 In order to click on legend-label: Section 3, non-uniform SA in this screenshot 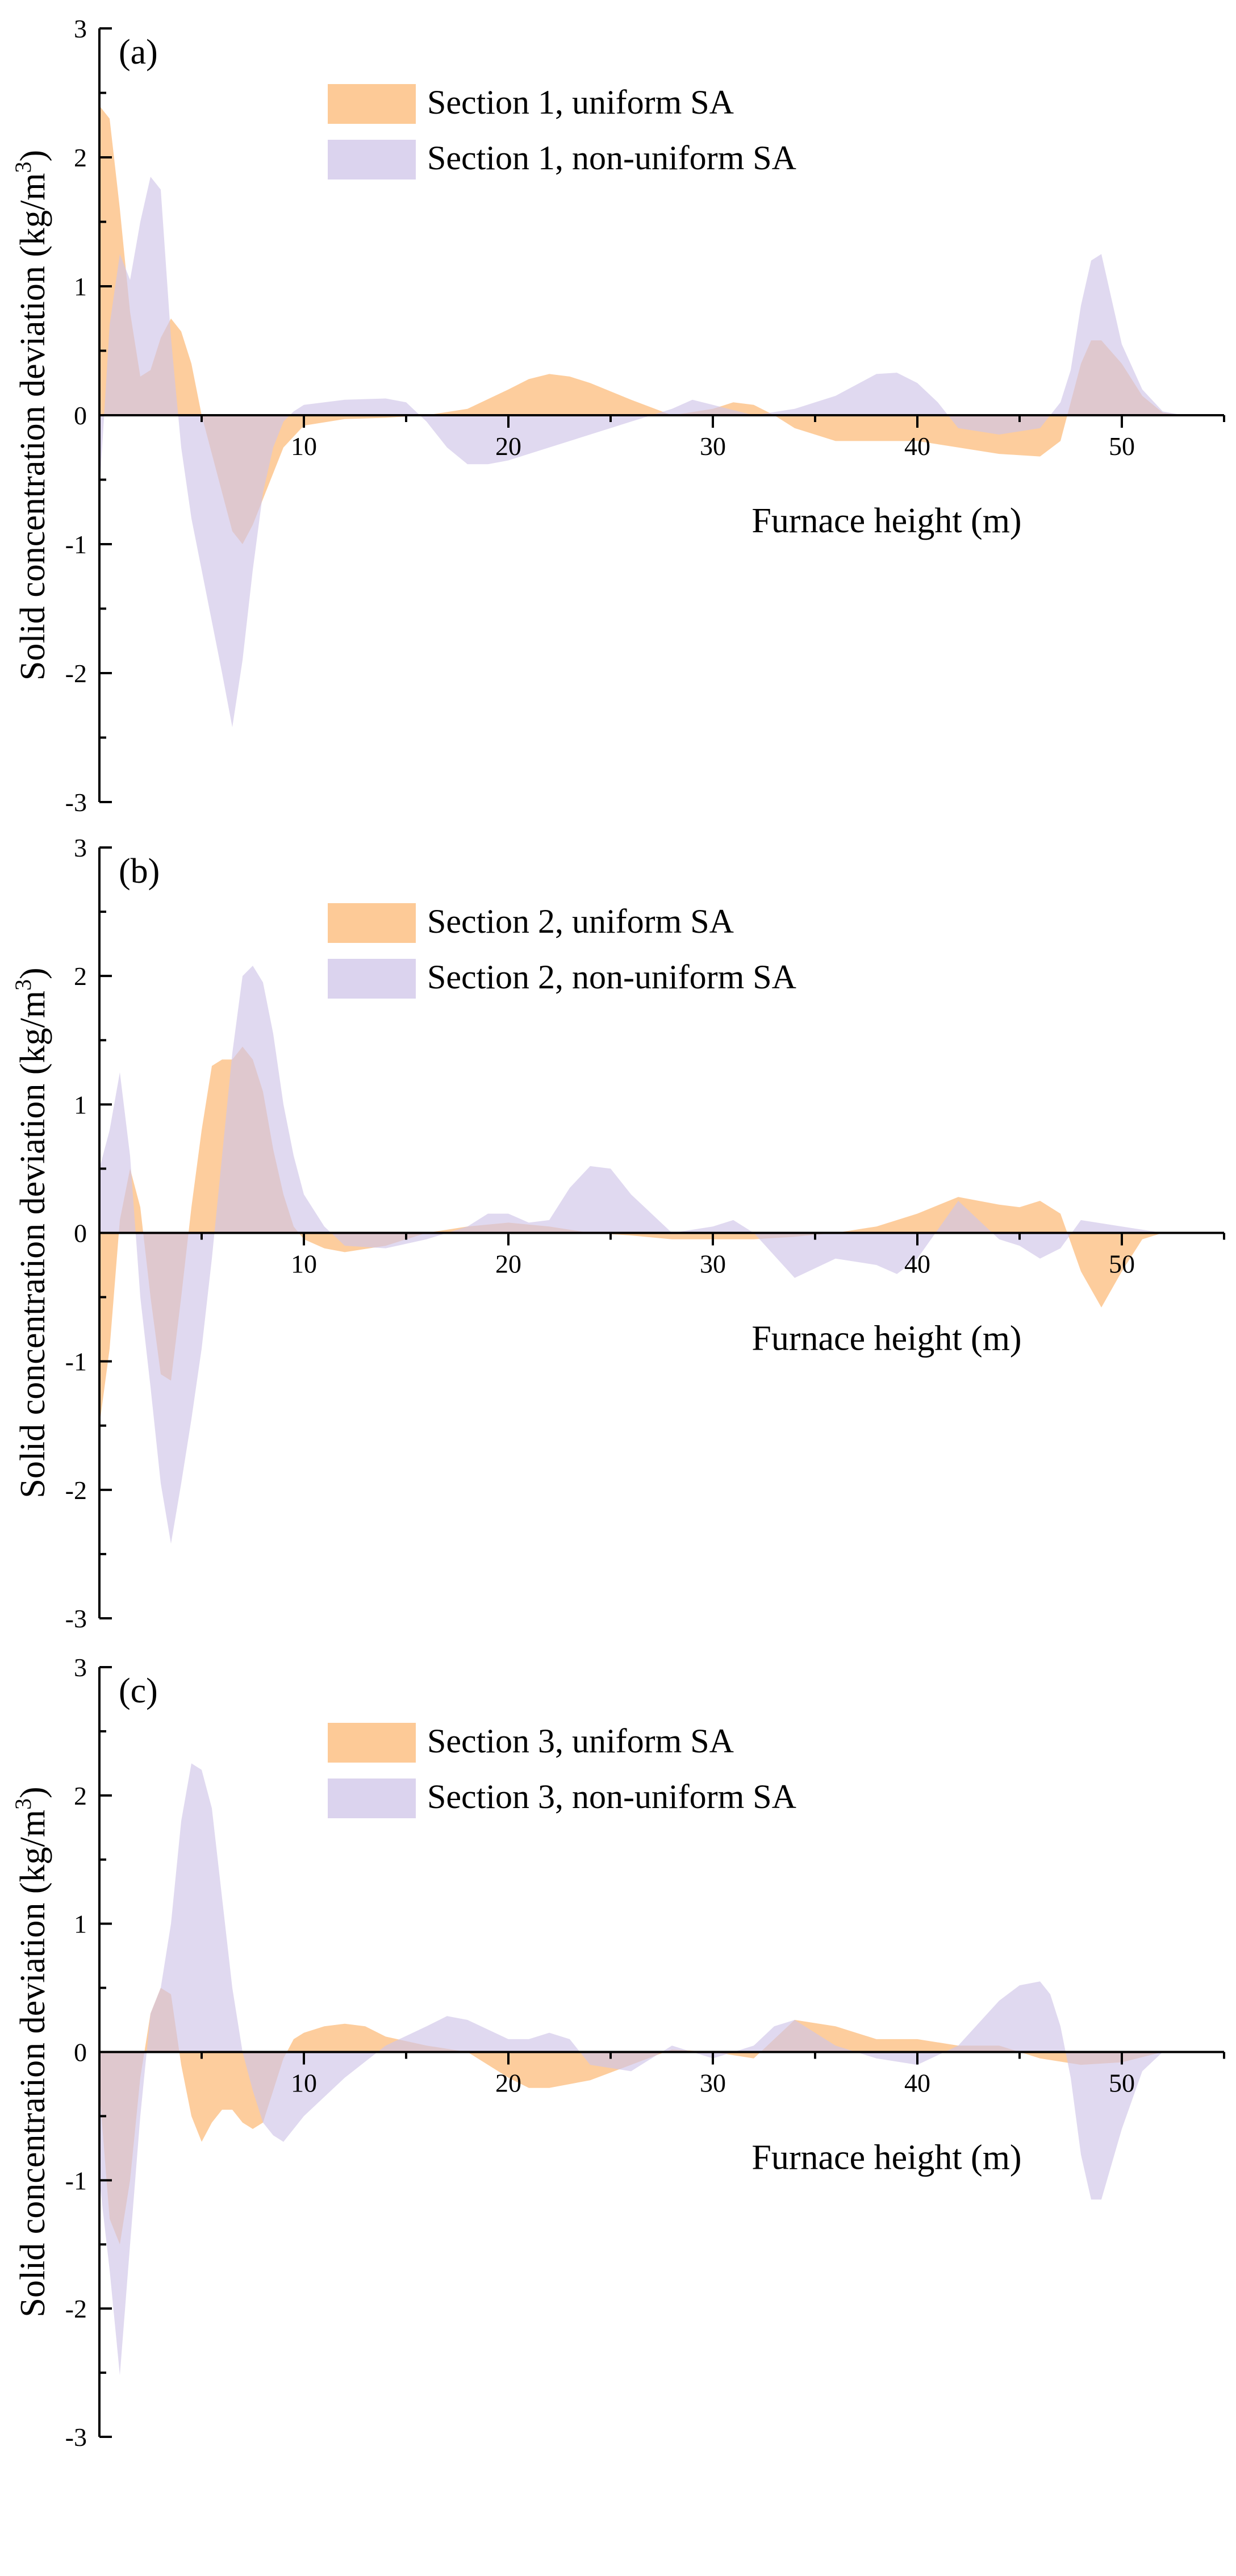, I will do `click(611, 1796)`.